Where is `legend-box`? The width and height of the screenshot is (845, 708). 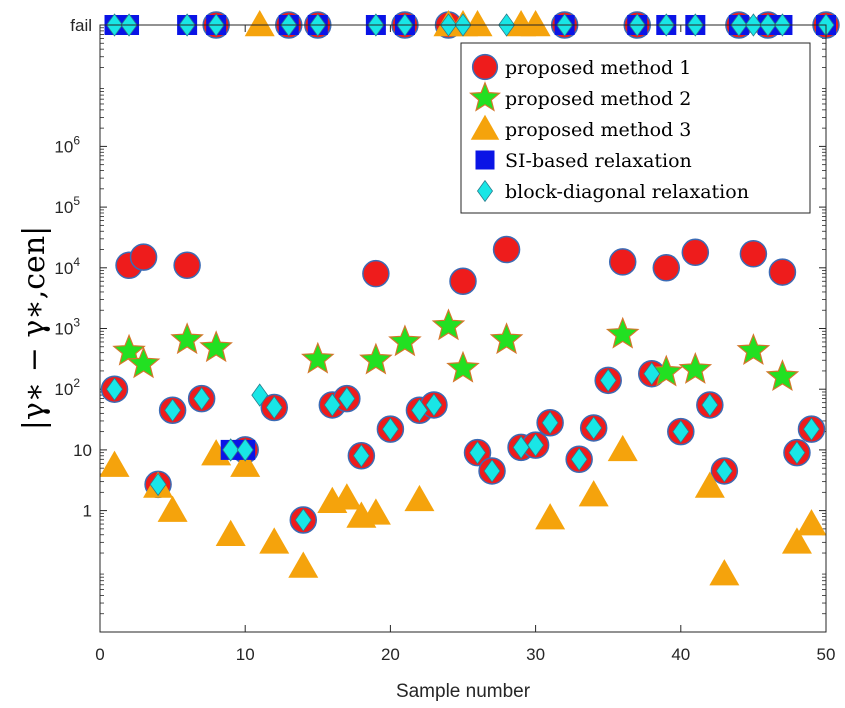 legend-box is located at coordinates (635, 128).